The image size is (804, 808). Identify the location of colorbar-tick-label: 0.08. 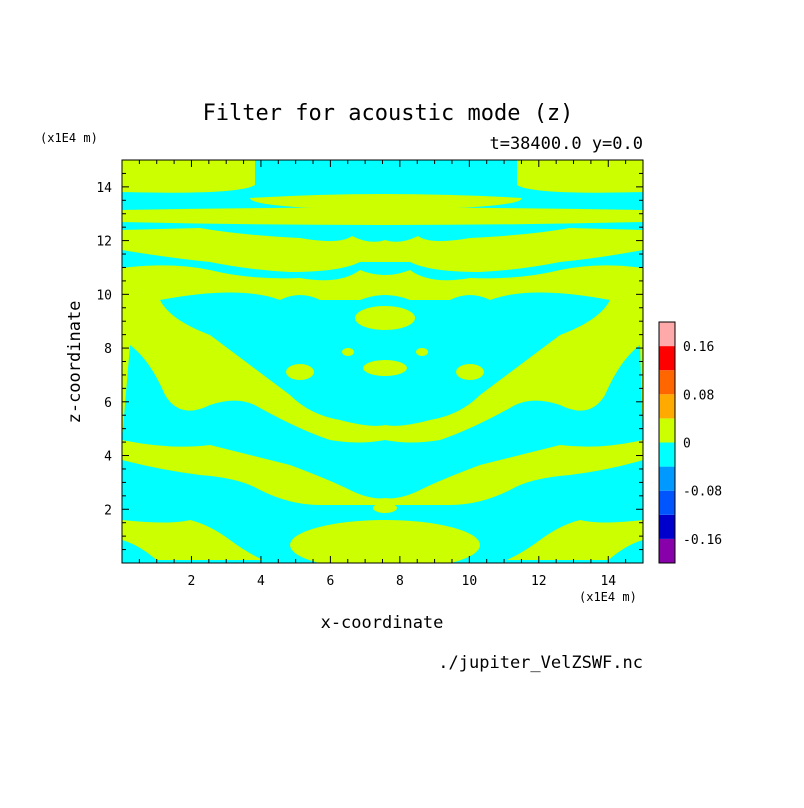
(698, 395).